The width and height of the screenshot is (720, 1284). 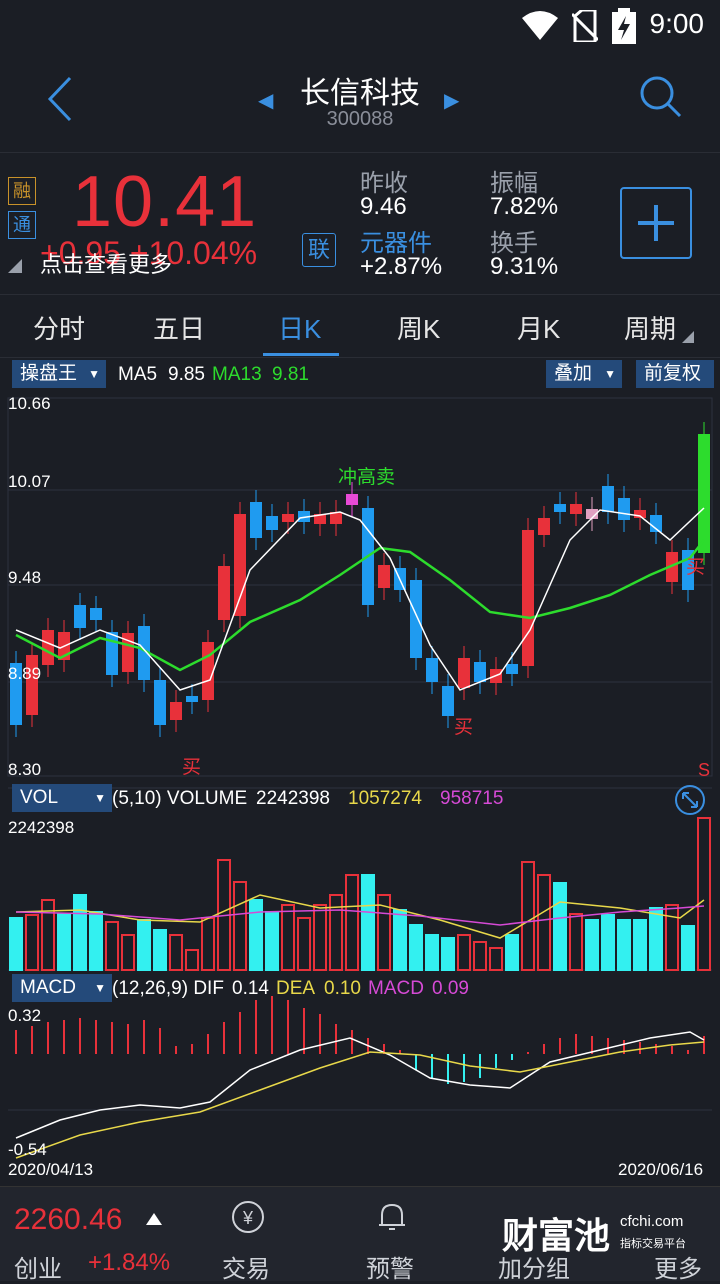 I want to click on s-marker: S, so click(x=704, y=770).